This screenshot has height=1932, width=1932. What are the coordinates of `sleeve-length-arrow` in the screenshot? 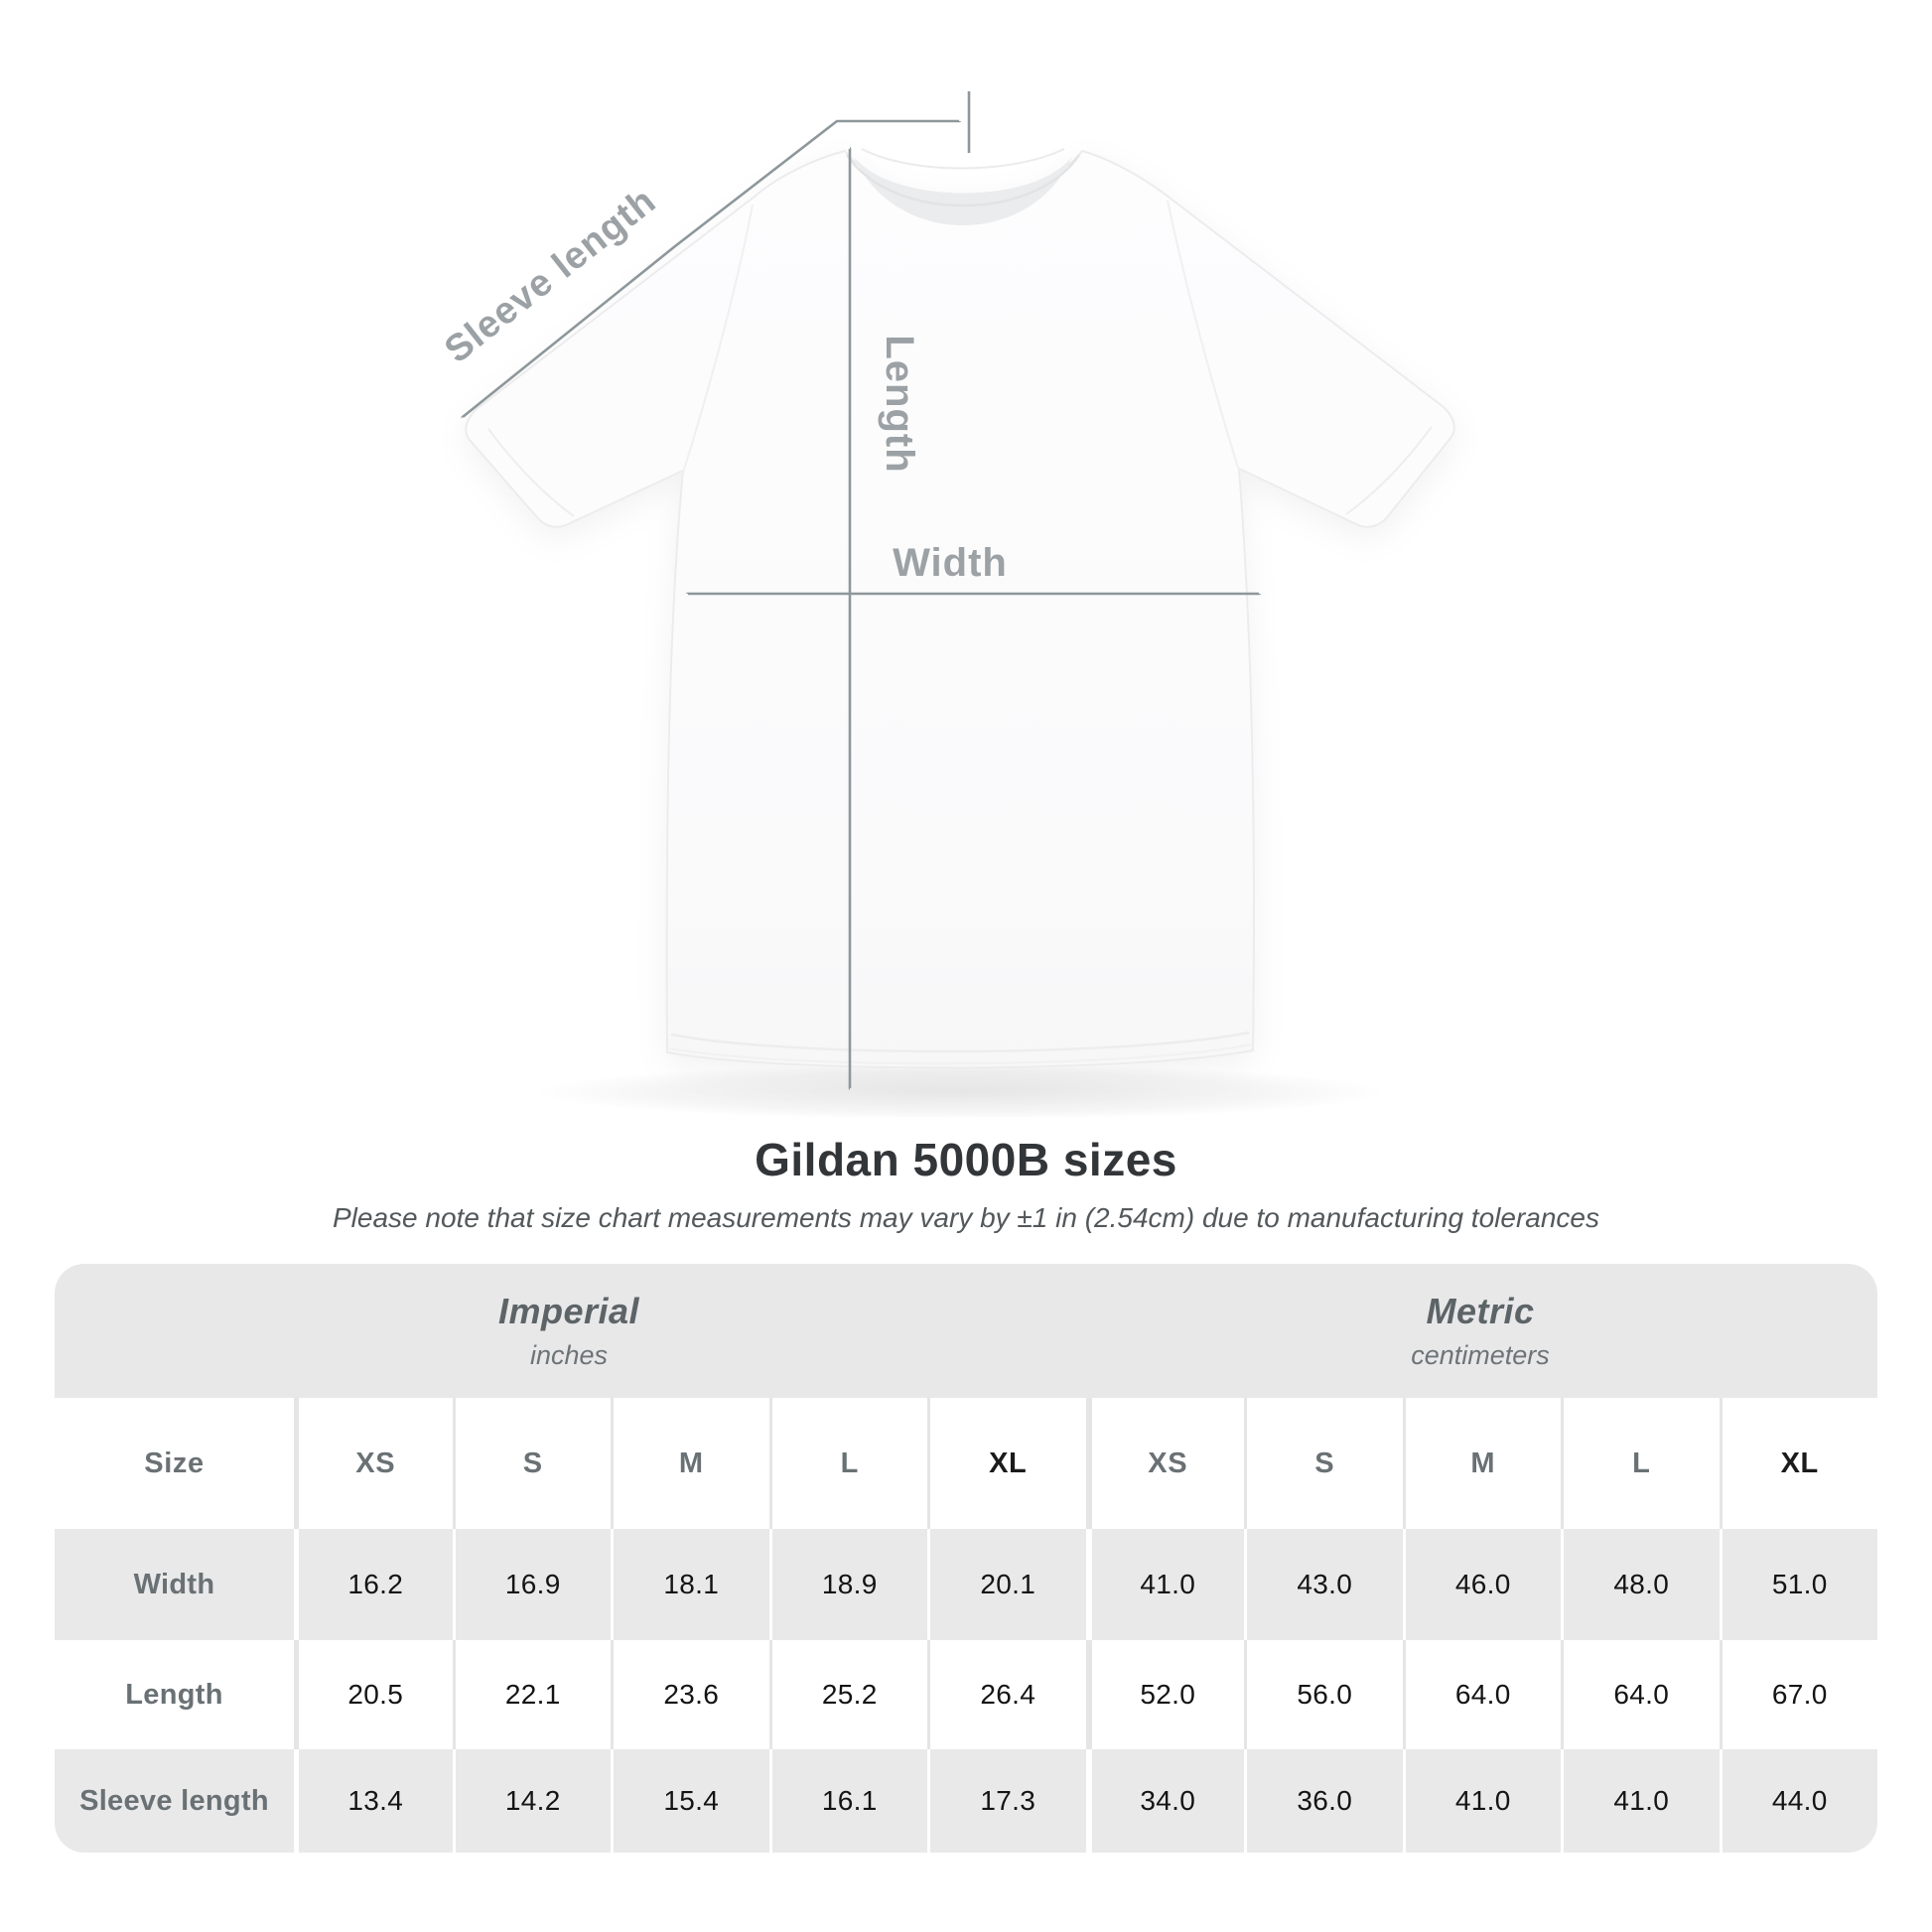 It's located at (711, 268).